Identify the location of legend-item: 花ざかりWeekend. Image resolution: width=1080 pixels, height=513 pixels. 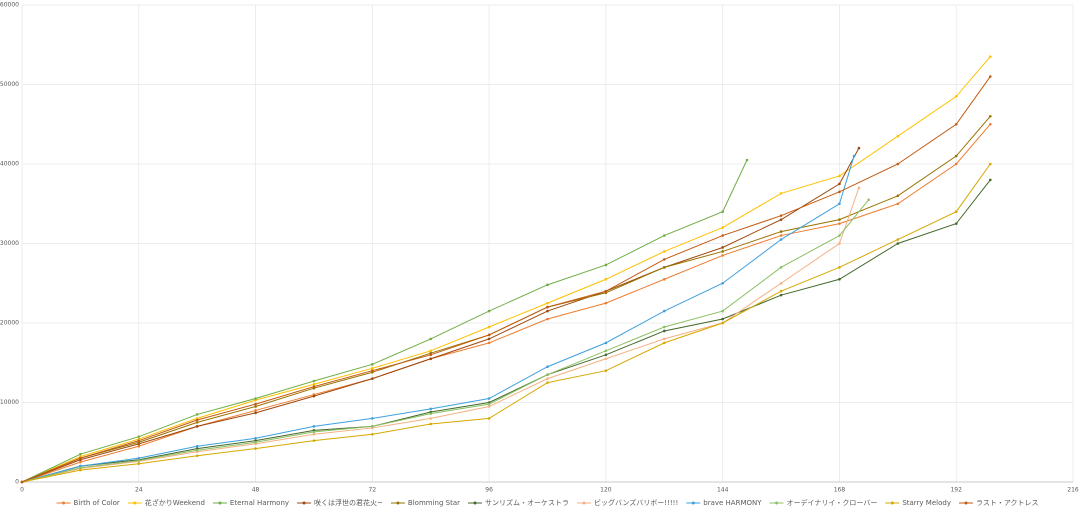
(166, 502).